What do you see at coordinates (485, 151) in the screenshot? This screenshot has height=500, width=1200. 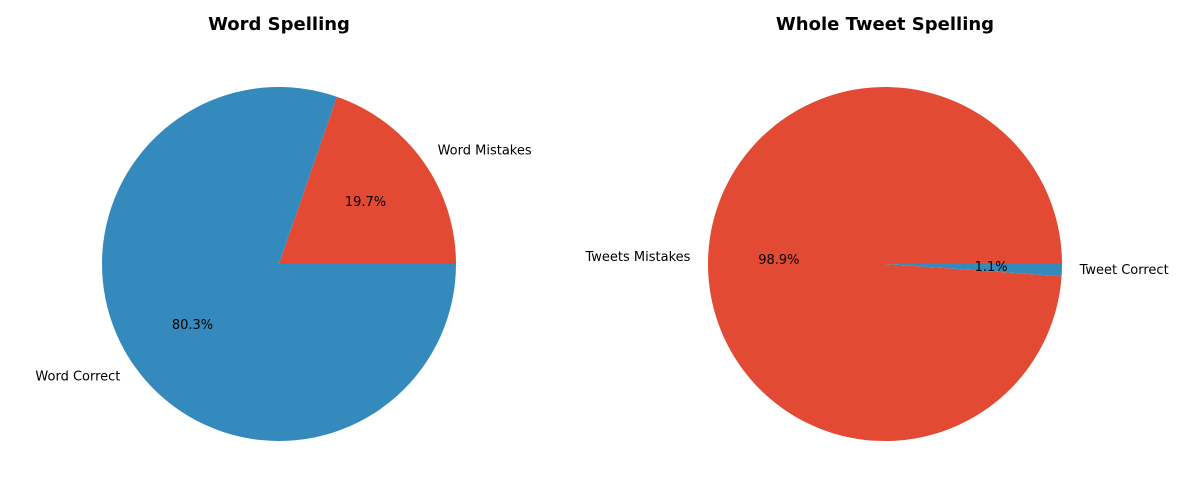 I see `pie-slice-label: Word Mistakes` at bounding box center [485, 151].